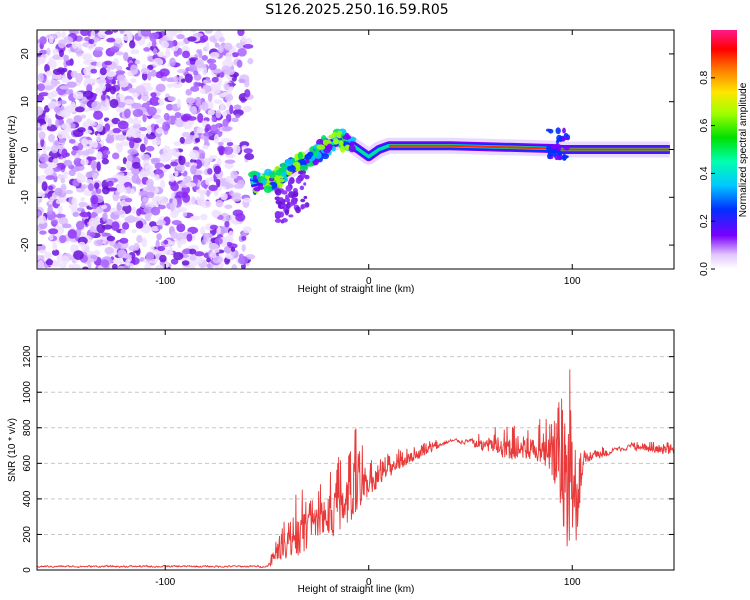 This screenshot has width=750, height=600. What do you see at coordinates (27, 356) in the screenshot?
I see `y-tick-label: 1200` at bounding box center [27, 356].